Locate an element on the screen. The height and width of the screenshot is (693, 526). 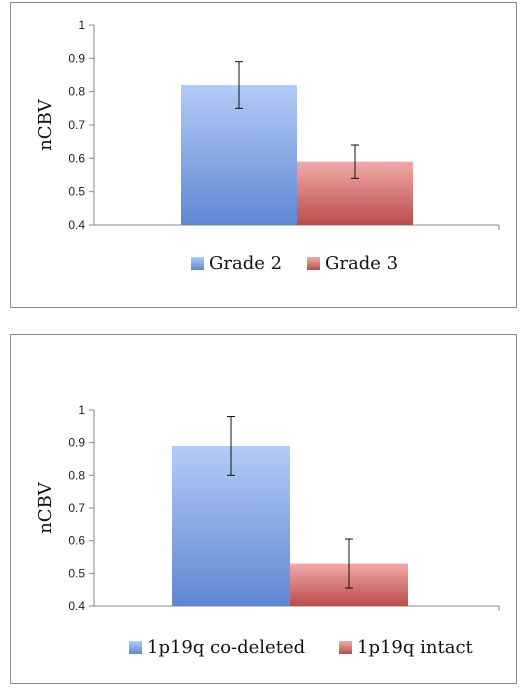
legend-label: 1p19q intact is located at coordinates (415, 647).